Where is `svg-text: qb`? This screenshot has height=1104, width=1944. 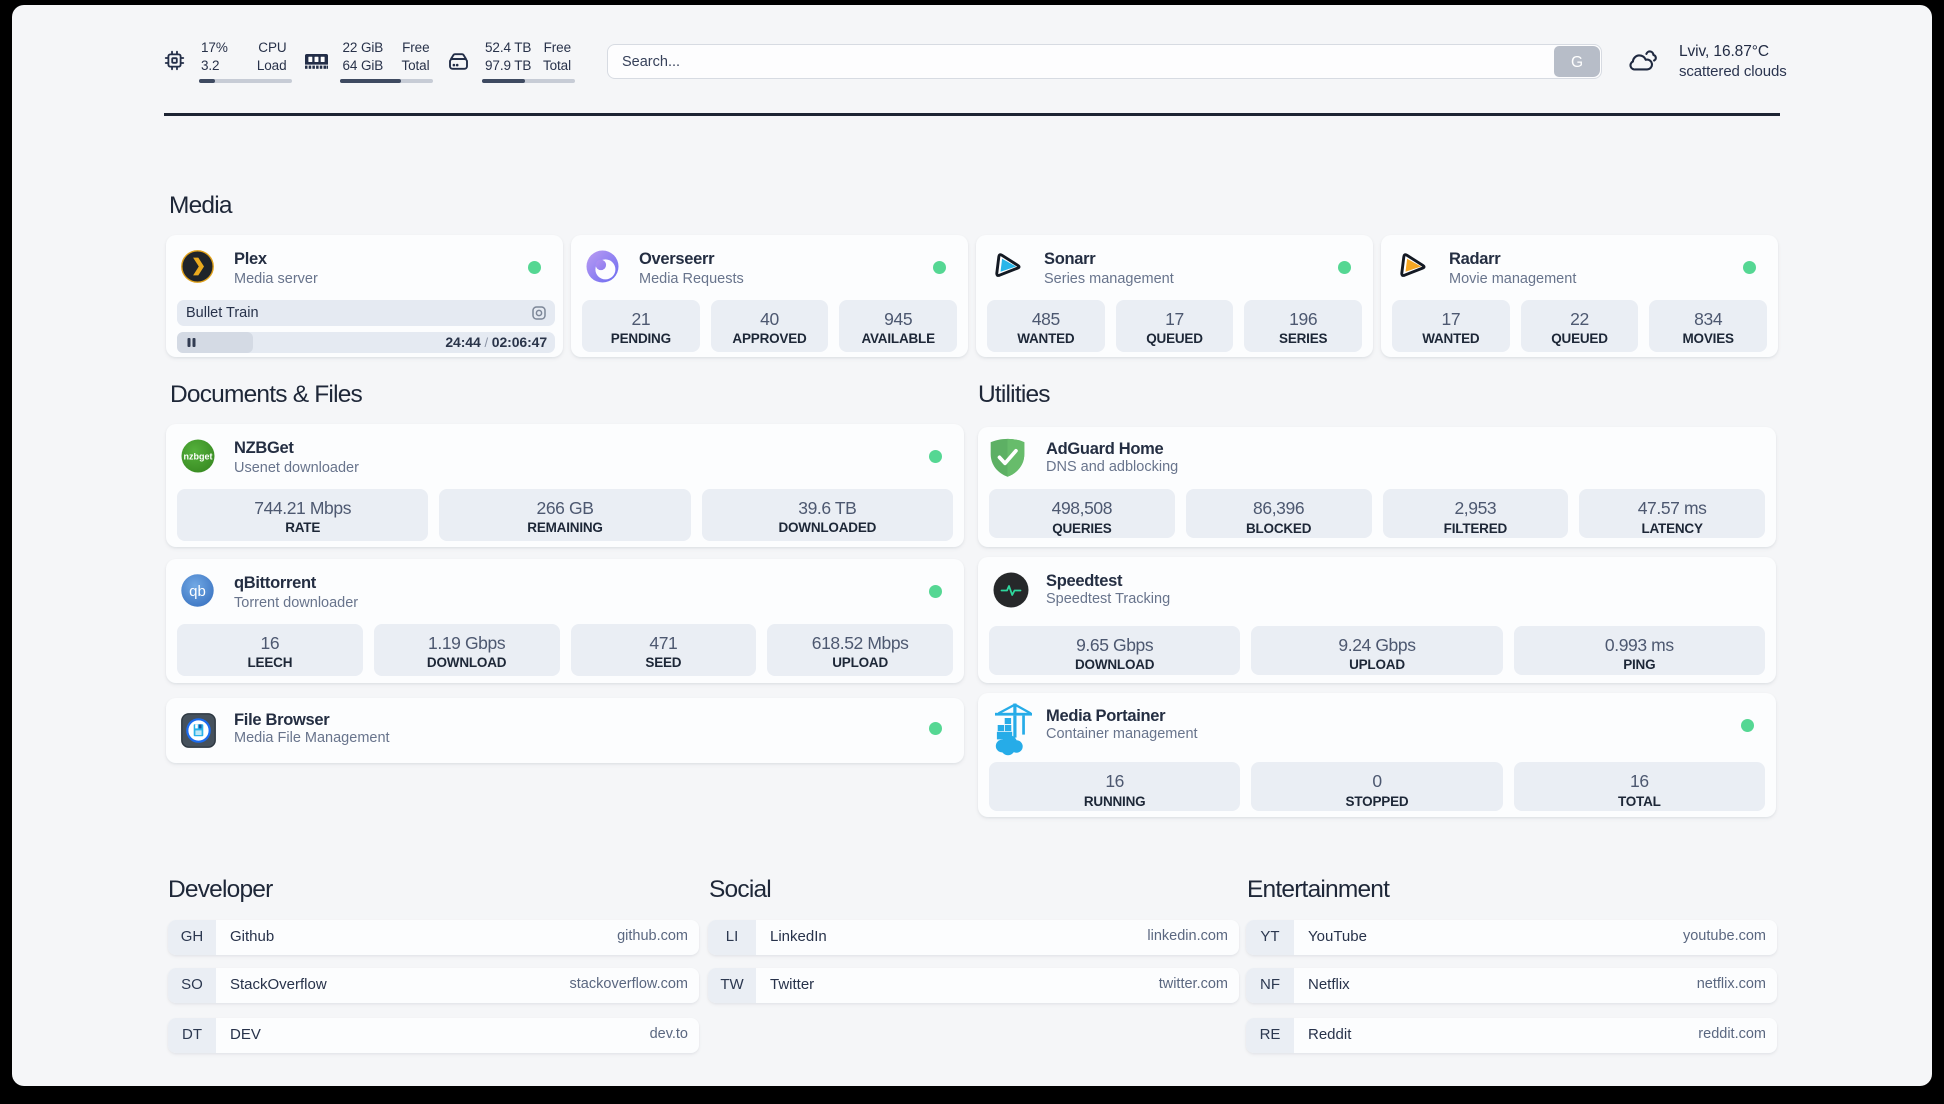 svg-text: qb is located at coordinates (197, 591).